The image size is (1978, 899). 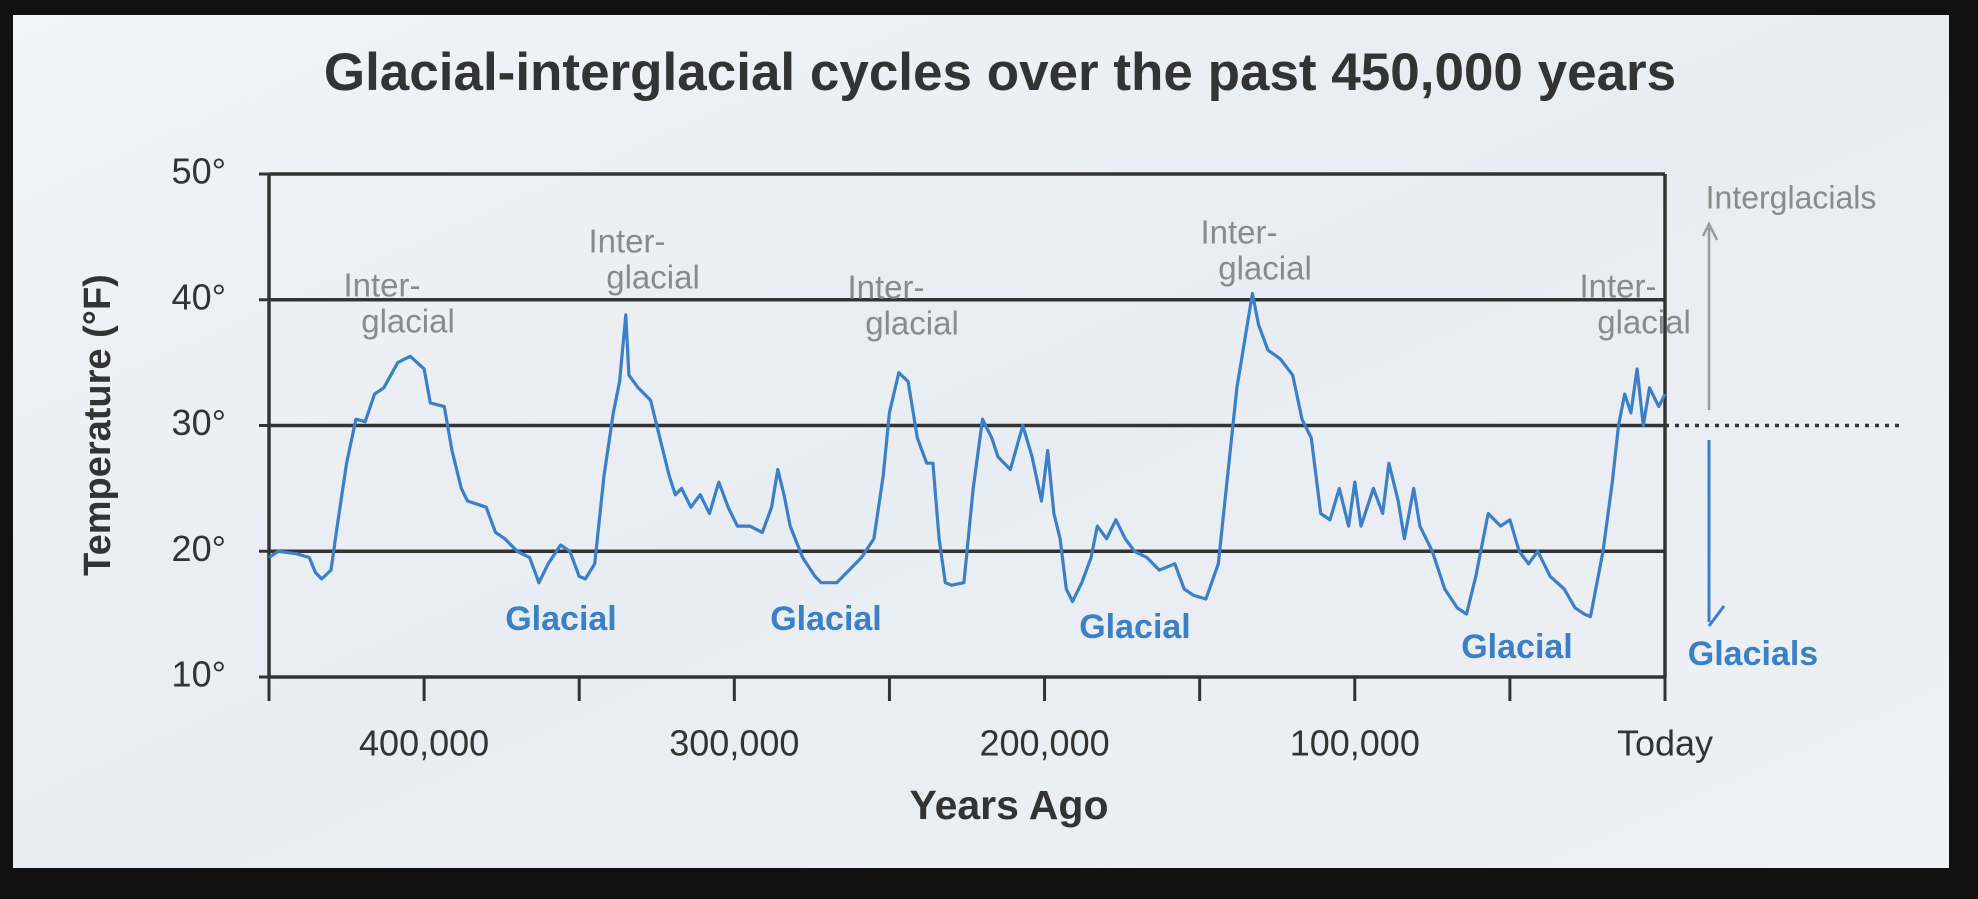 What do you see at coordinates (1791, 197) in the screenshot?
I see `interglacials-side-label: Interglacials` at bounding box center [1791, 197].